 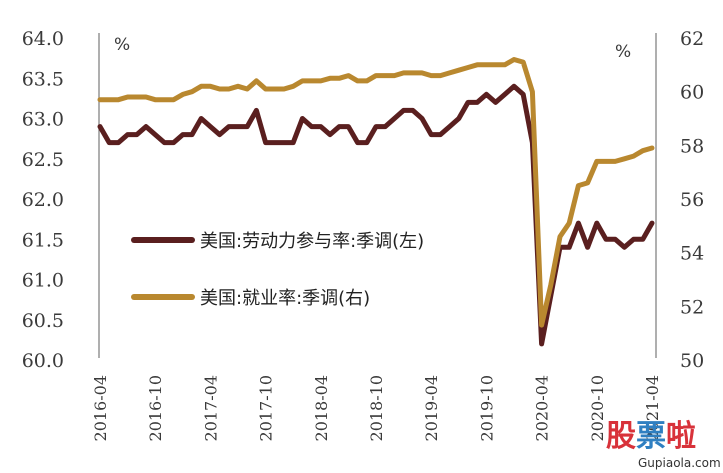 I want to click on x-tick-label: 2016-04, so click(x=100, y=408).